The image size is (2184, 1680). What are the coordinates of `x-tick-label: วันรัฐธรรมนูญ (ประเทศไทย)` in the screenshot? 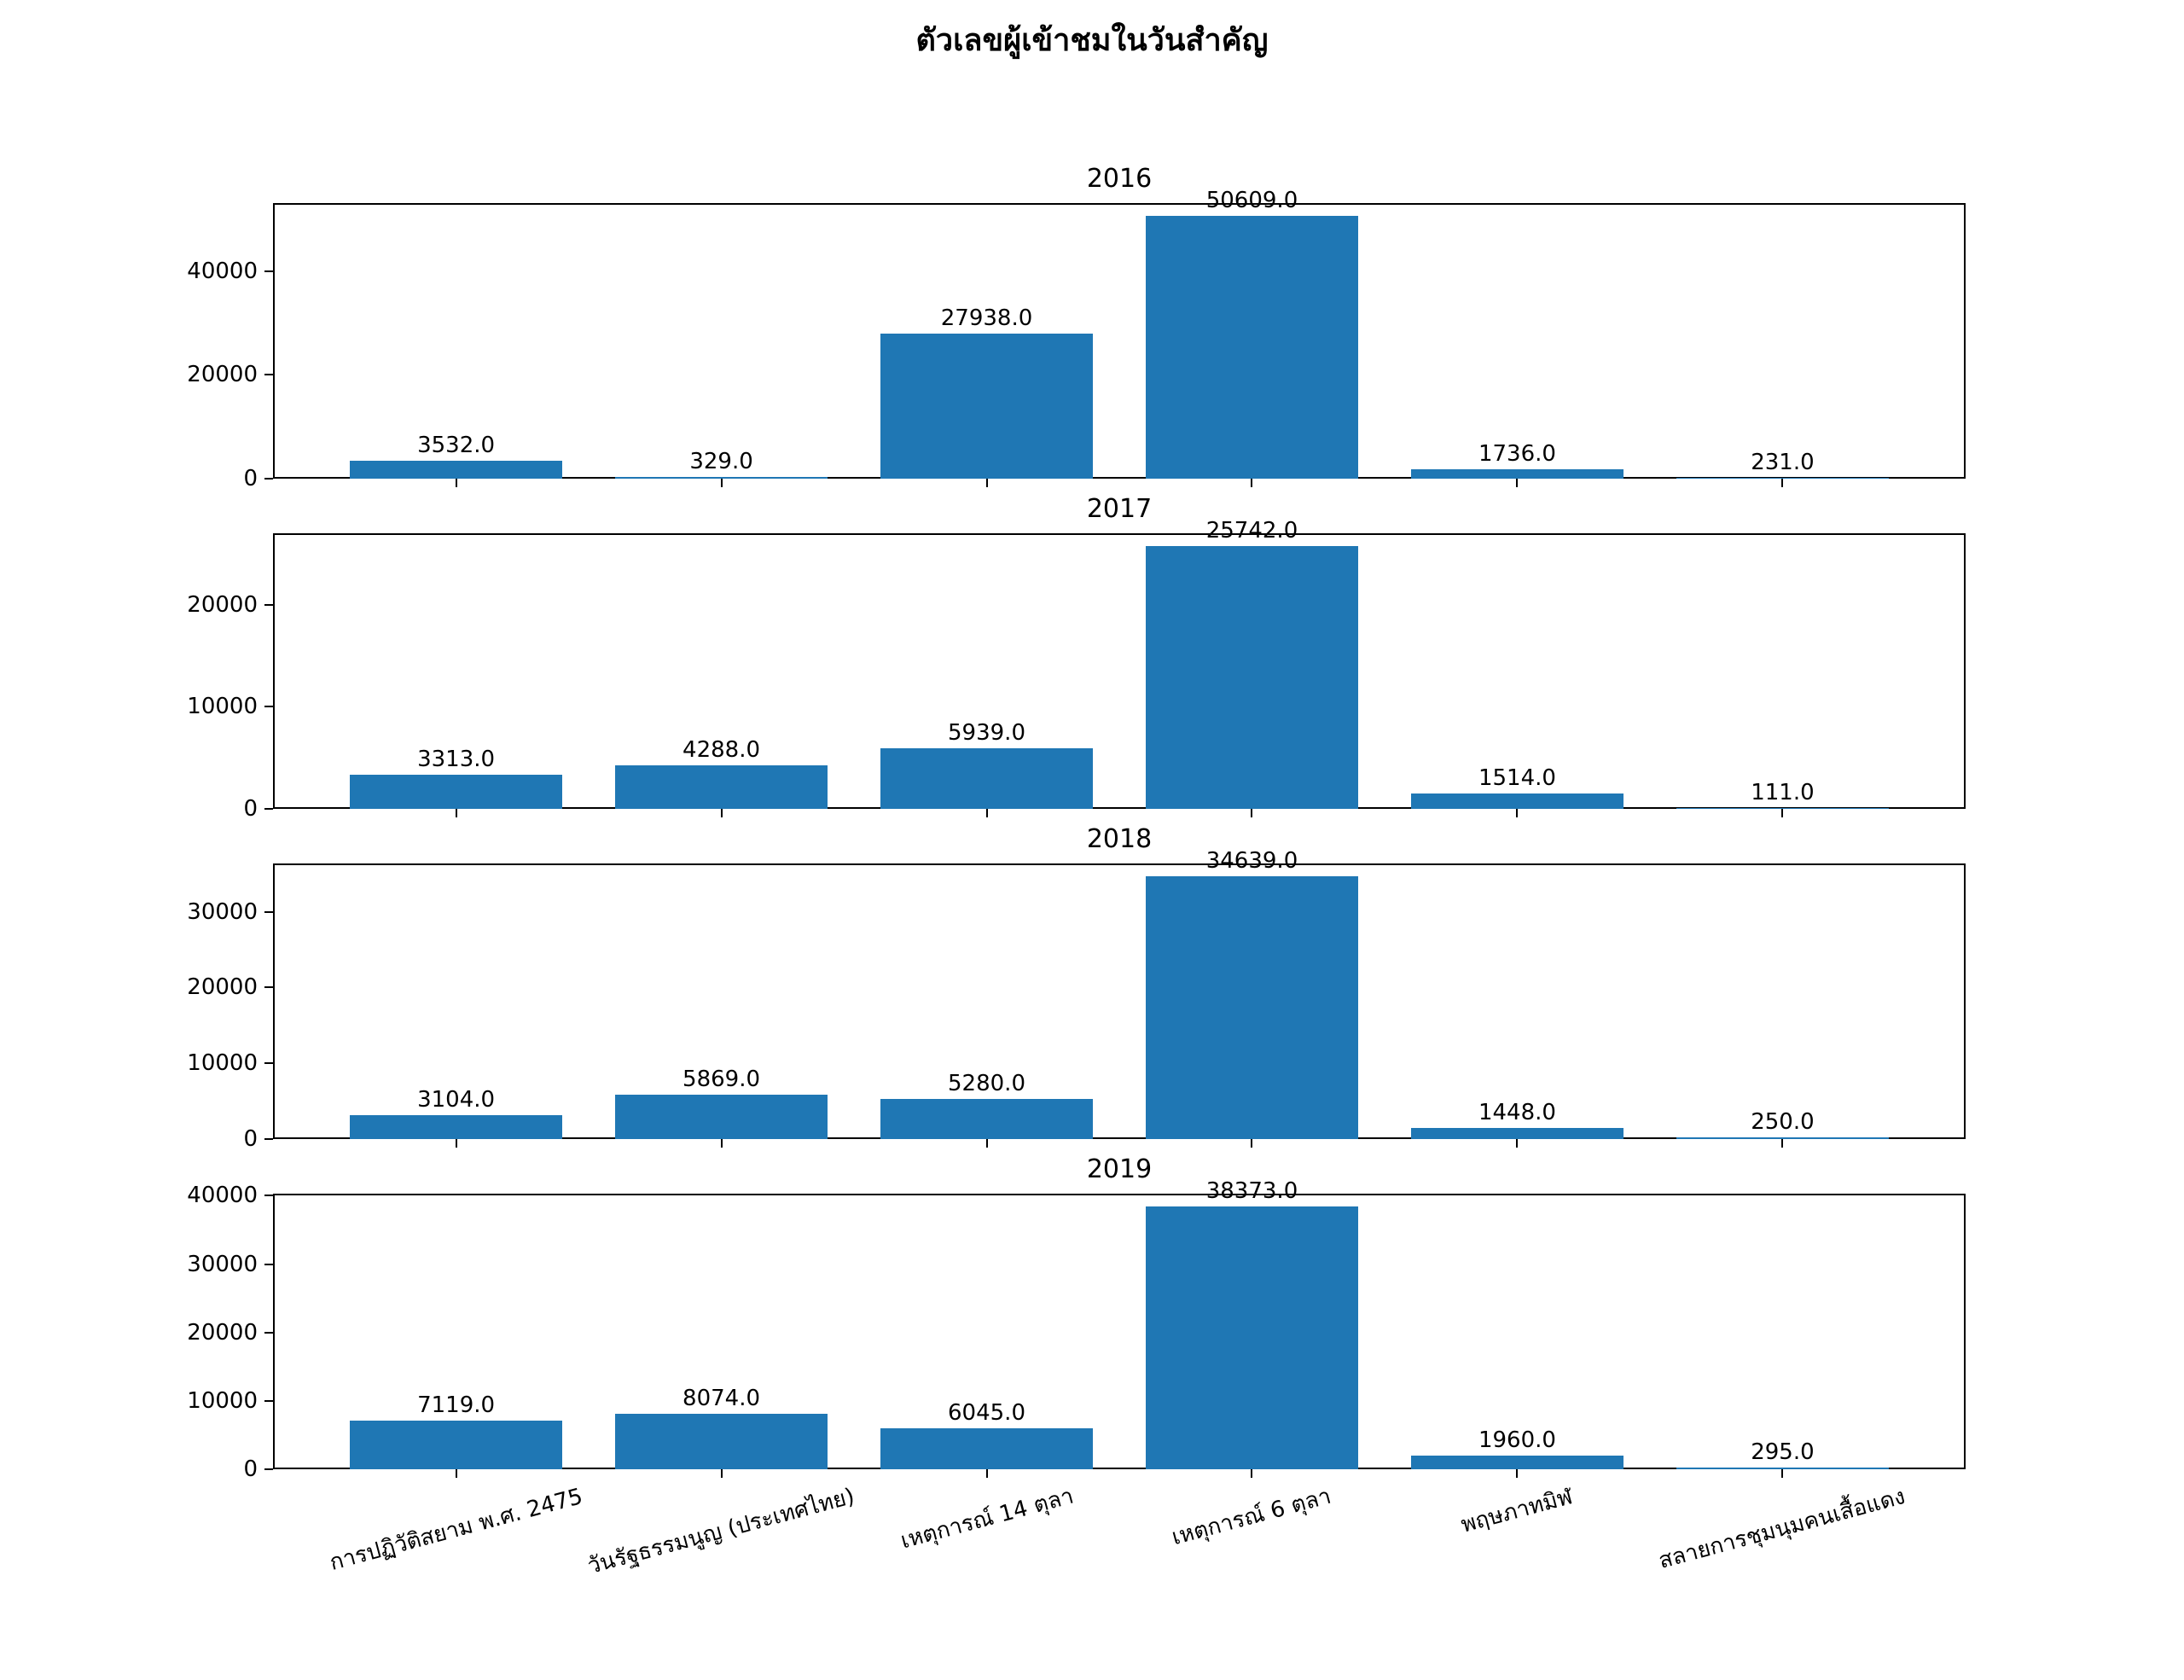 It's located at (721, 1532).